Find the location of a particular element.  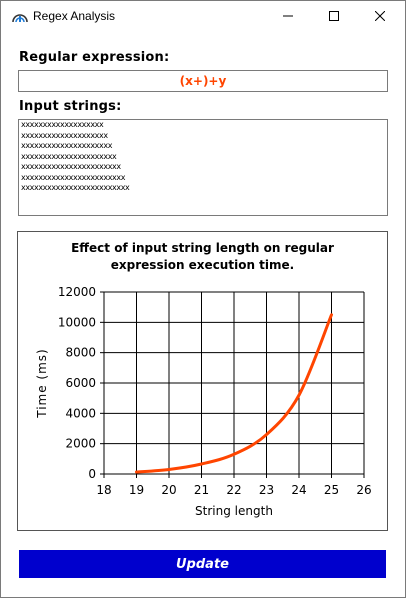

series-line is located at coordinates (234, 393).